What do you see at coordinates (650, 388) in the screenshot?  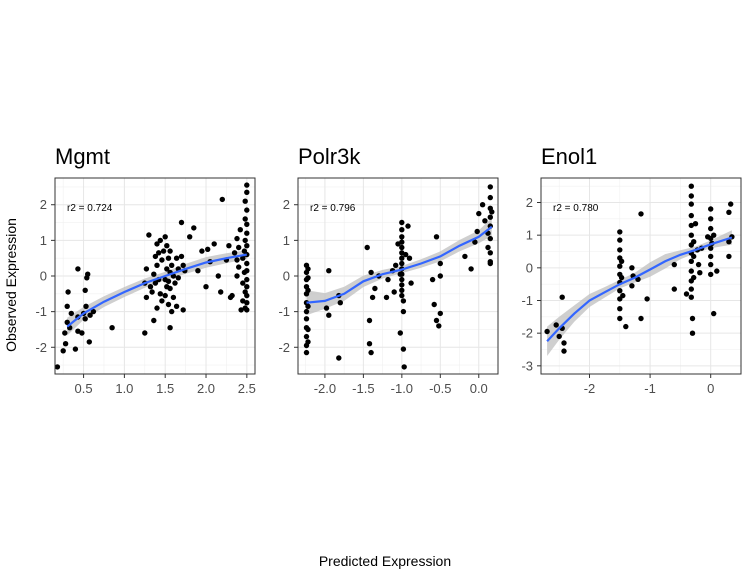 I see `x-tick-label: -1` at bounding box center [650, 388].